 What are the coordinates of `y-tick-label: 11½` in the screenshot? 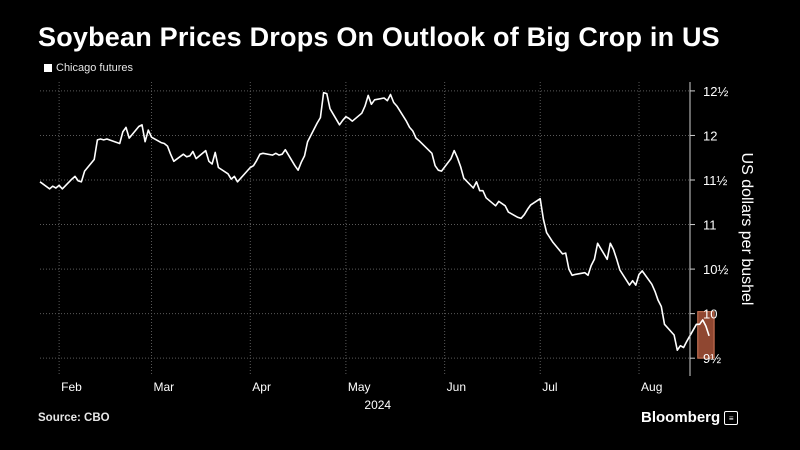 It's located at (715, 180).